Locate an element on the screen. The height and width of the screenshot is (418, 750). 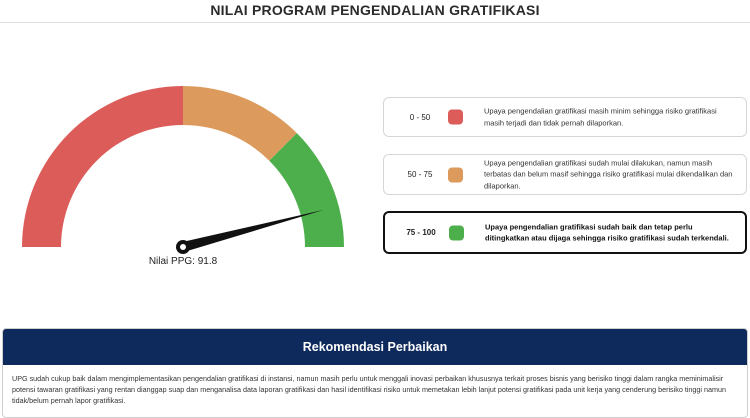
legend-swatch-orange is located at coordinates (455, 174).